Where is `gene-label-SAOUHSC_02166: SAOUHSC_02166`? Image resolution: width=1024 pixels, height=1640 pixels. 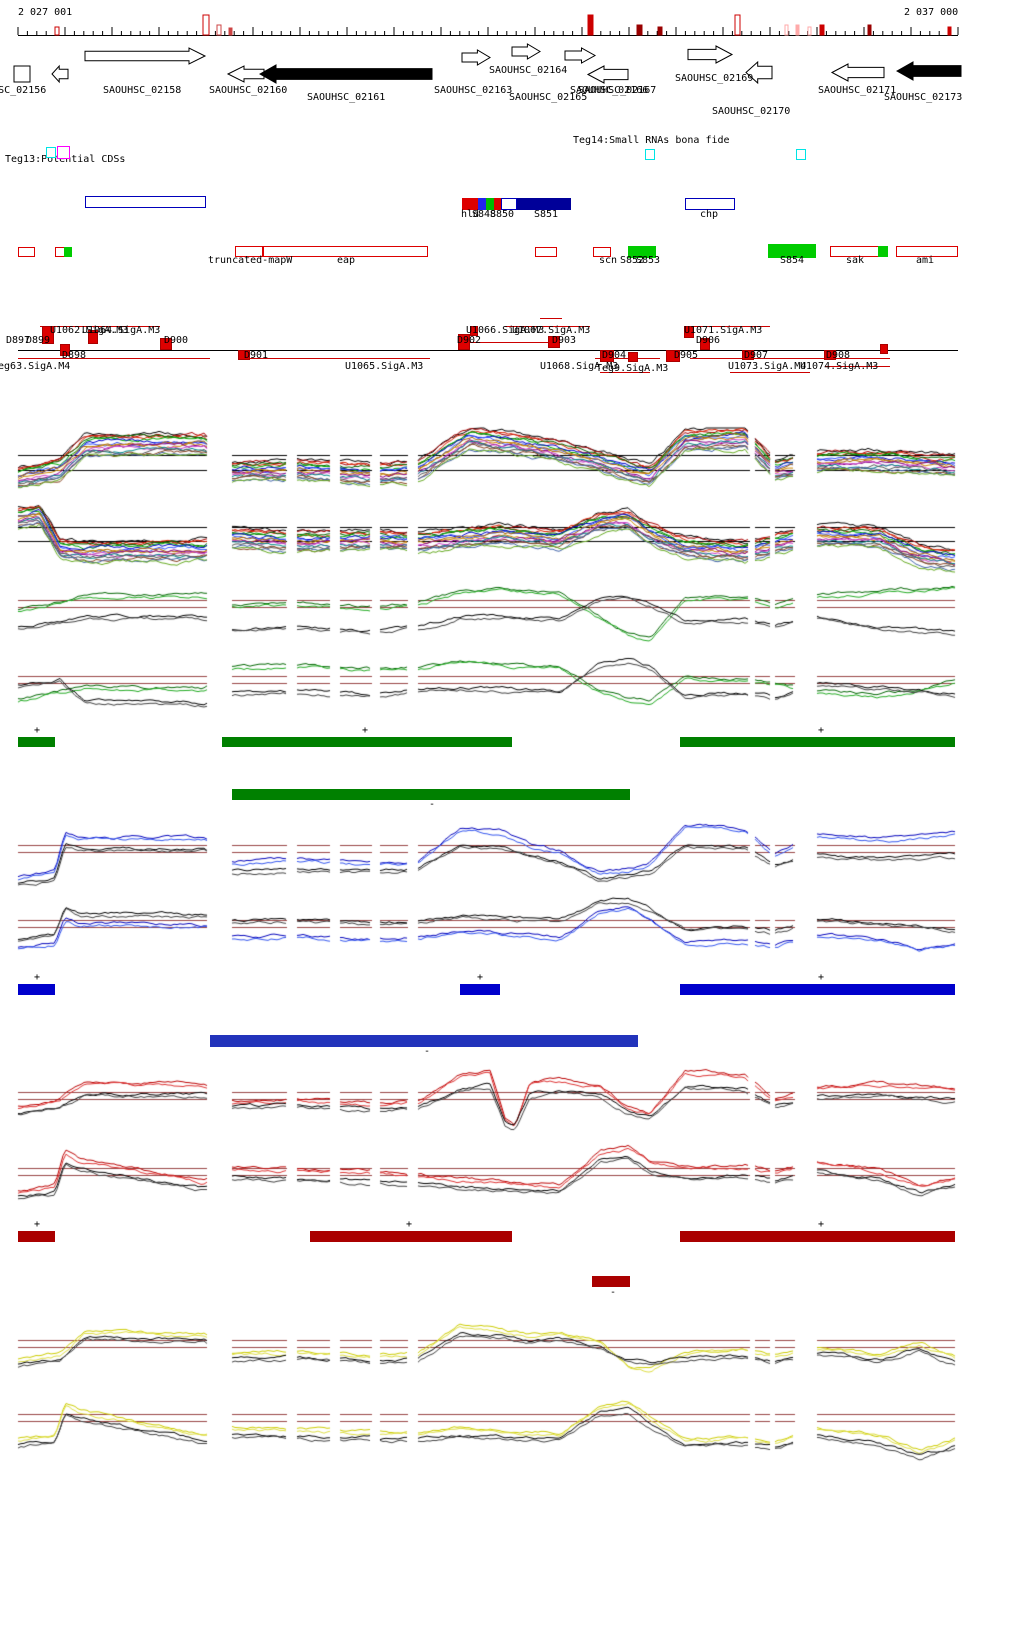 gene-label-SAOUHSC_02166: SAOUHSC_02166 is located at coordinates (609, 90).